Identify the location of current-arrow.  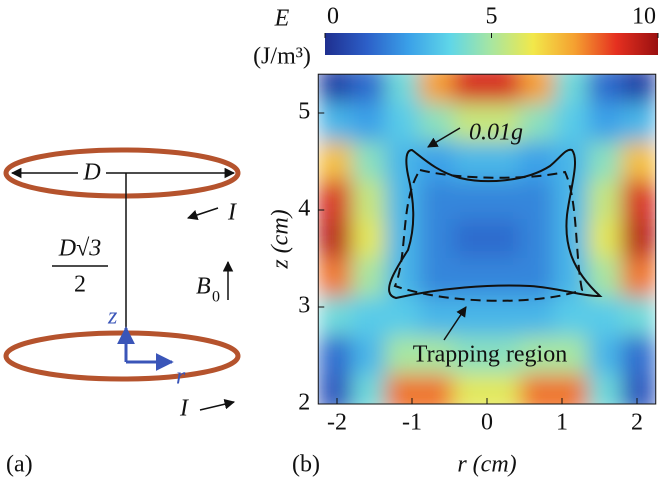
(203, 213).